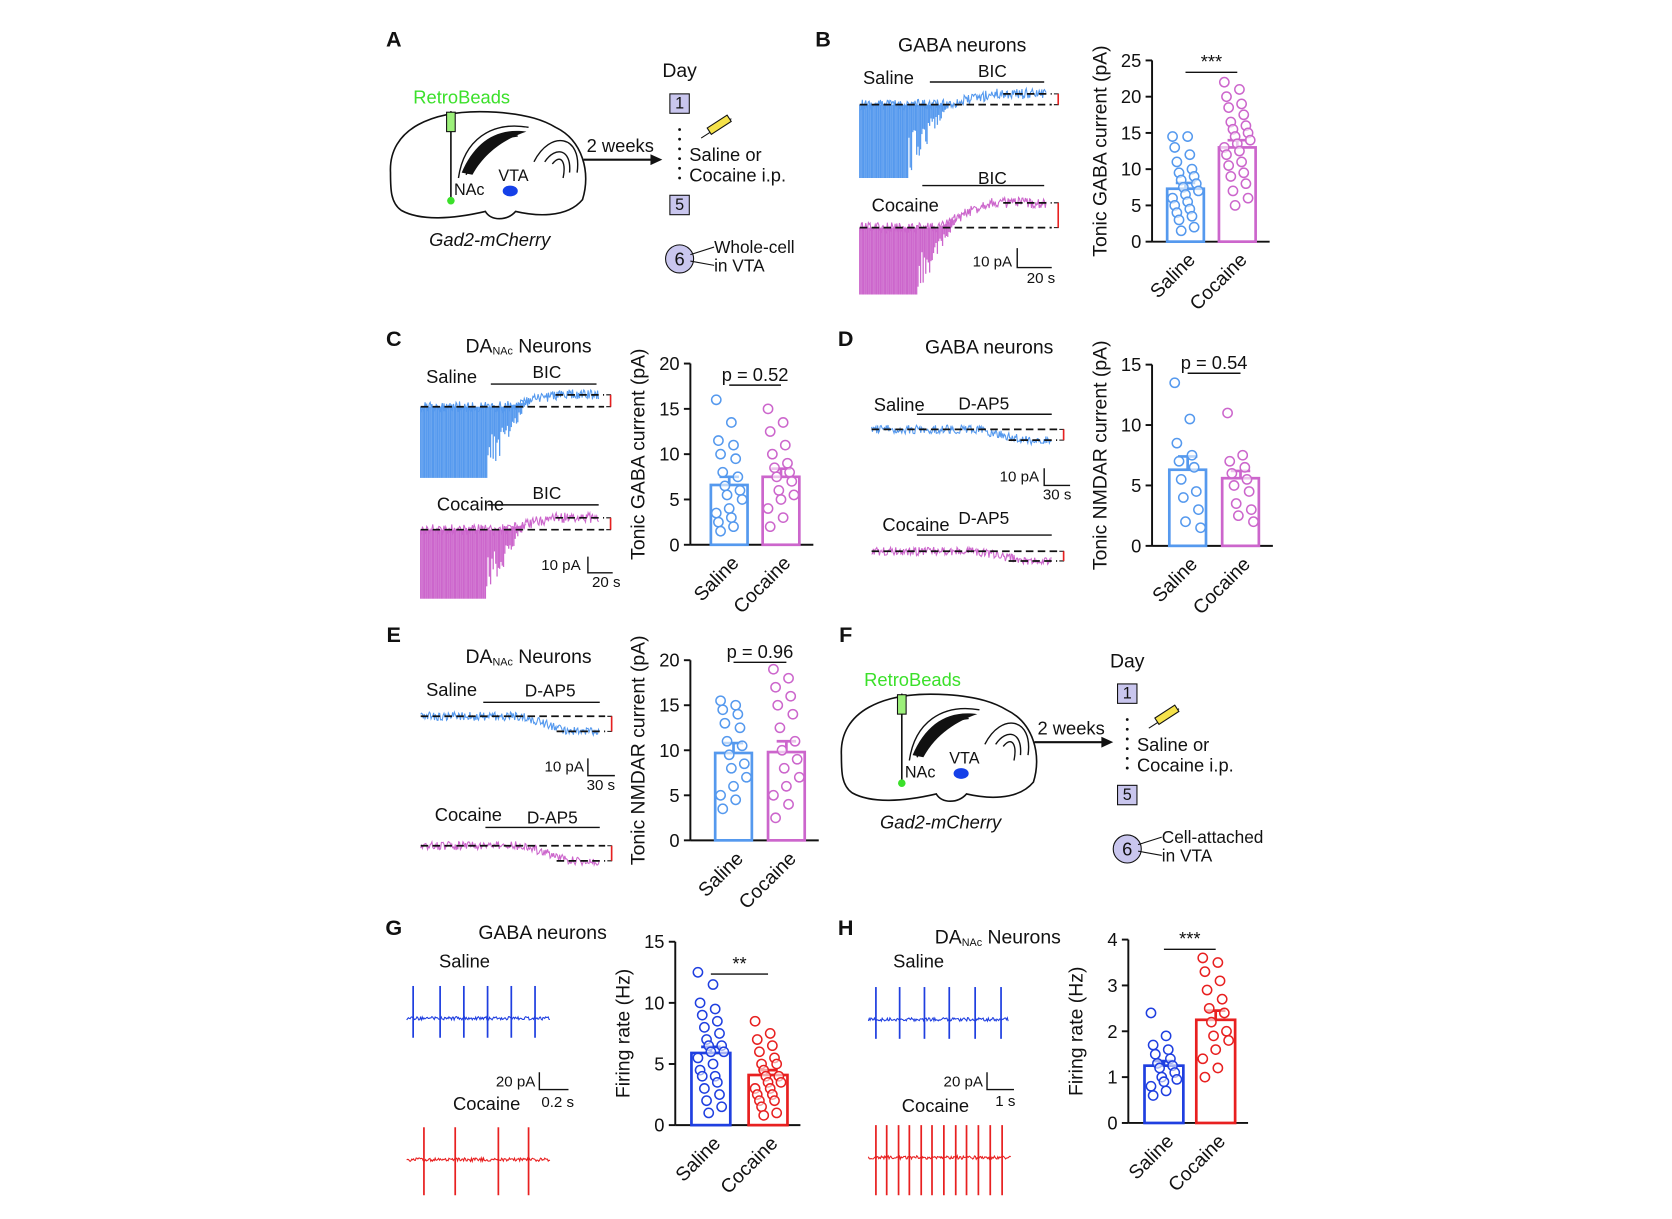  Describe the element at coordinates (620, 145) in the screenshot. I see `interval-label: 2 weeks` at that location.